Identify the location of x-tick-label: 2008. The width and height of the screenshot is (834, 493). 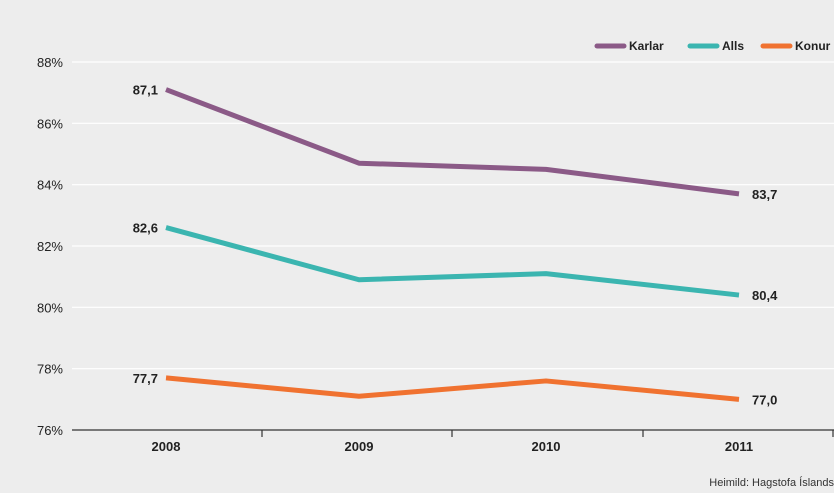
(166, 446).